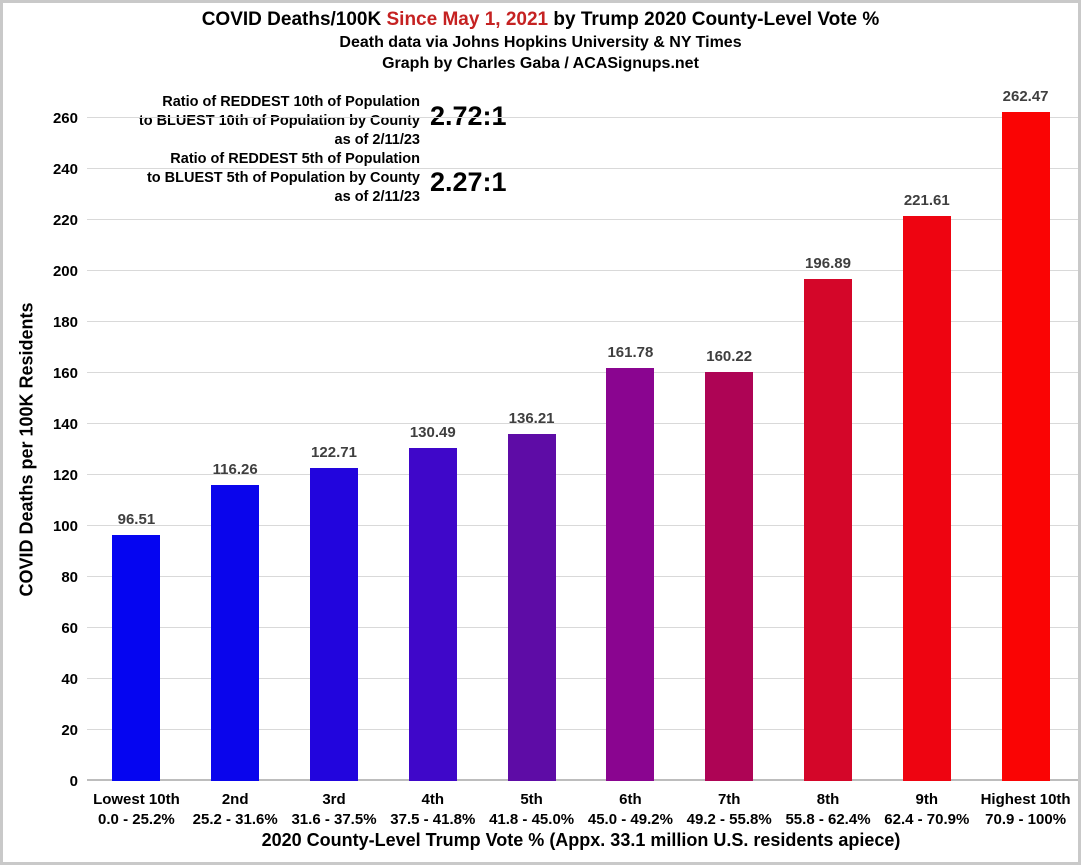 The height and width of the screenshot is (865, 1081). What do you see at coordinates (531, 418) in the screenshot?
I see `bar-value-5th: 136.21` at bounding box center [531, 418].